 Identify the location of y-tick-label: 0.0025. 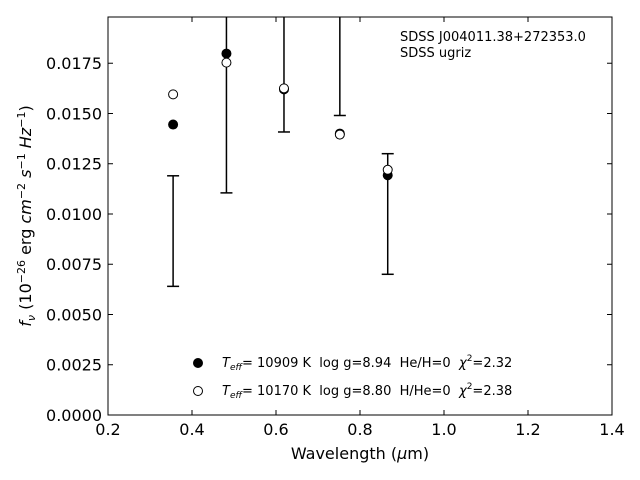
(74, 365).